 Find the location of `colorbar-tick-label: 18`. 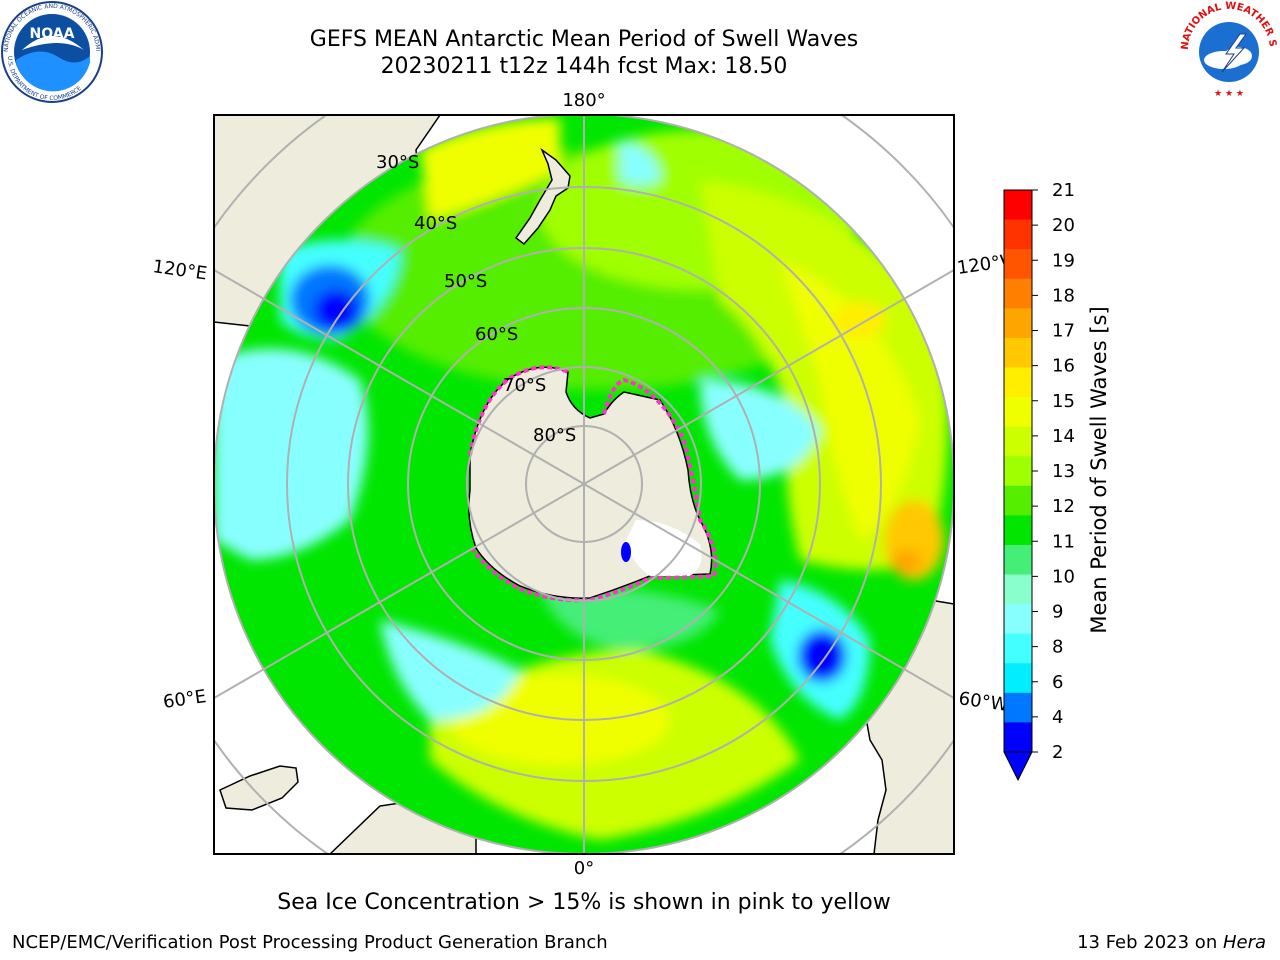

colorbar-tick-label: 18 is located at coordinates (1063, 295).